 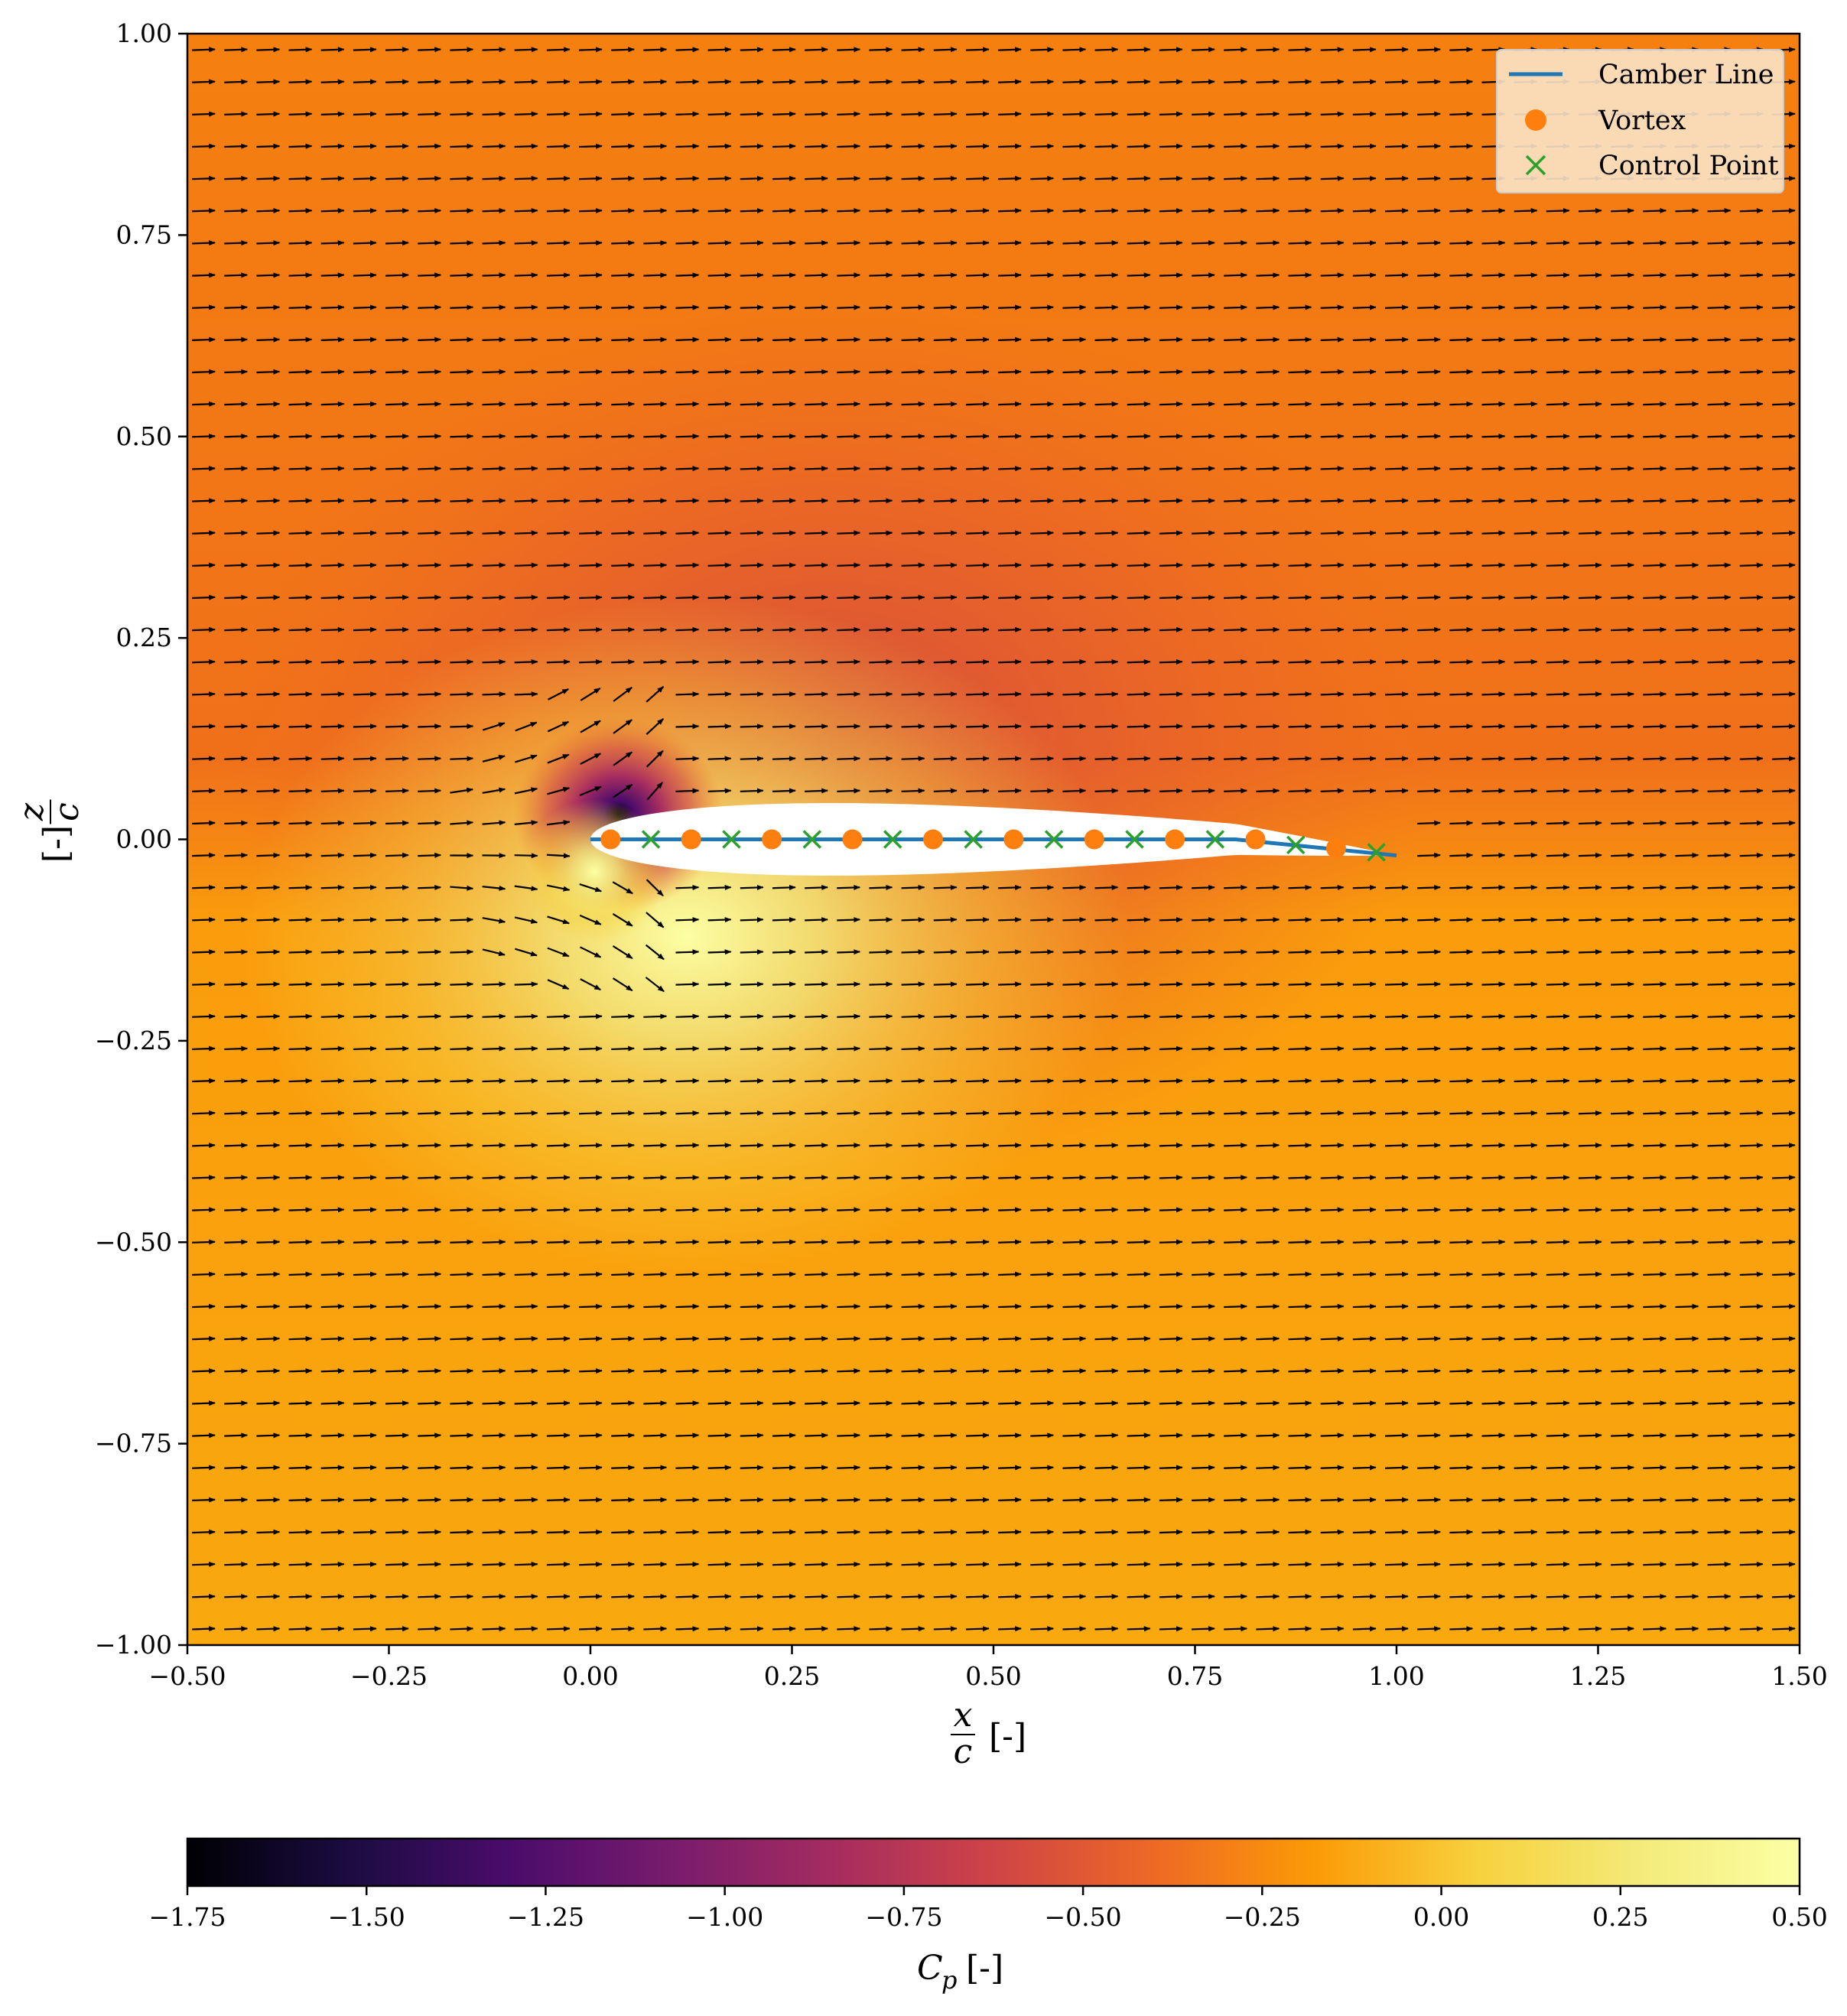 I want to click on control-point, so click(x=892, y=840).